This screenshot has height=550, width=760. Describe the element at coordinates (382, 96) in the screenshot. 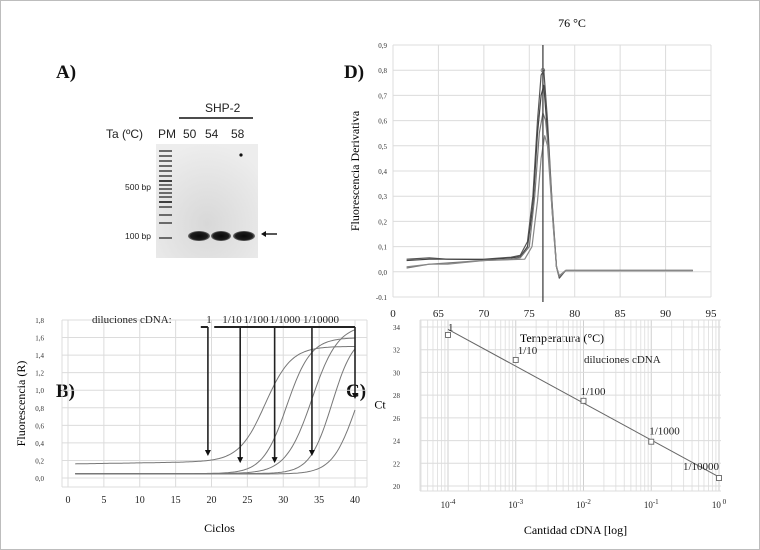

I see `y-tick-label: 0,7` at that location.